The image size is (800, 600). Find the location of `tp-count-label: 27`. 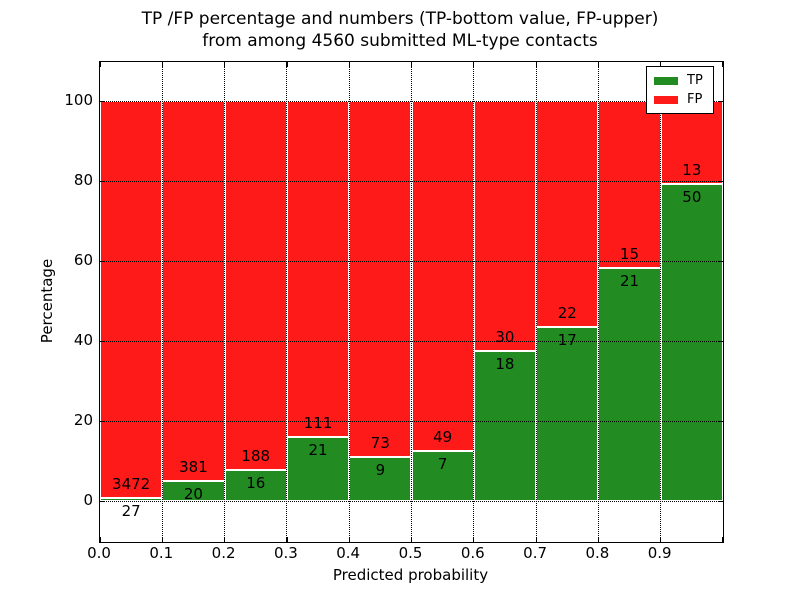

tp-count-label: 27 is located at coordinates (131, 510).